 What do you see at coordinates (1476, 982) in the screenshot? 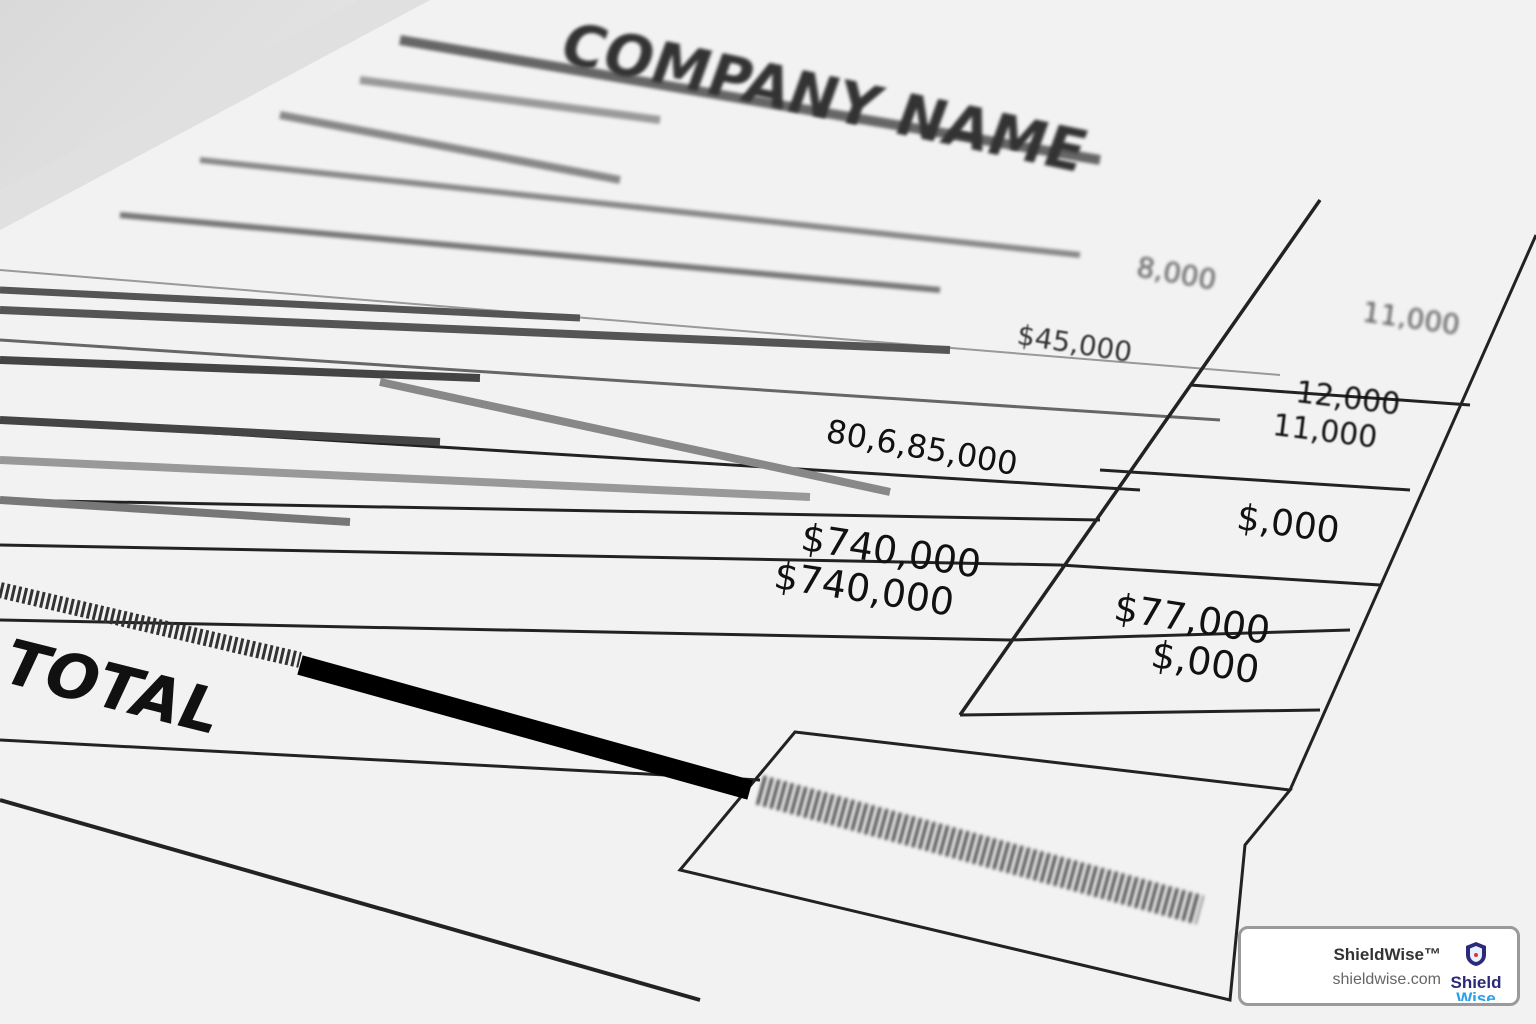
I see `logo-text-1: Shield` at bounding box center [1476, 982].